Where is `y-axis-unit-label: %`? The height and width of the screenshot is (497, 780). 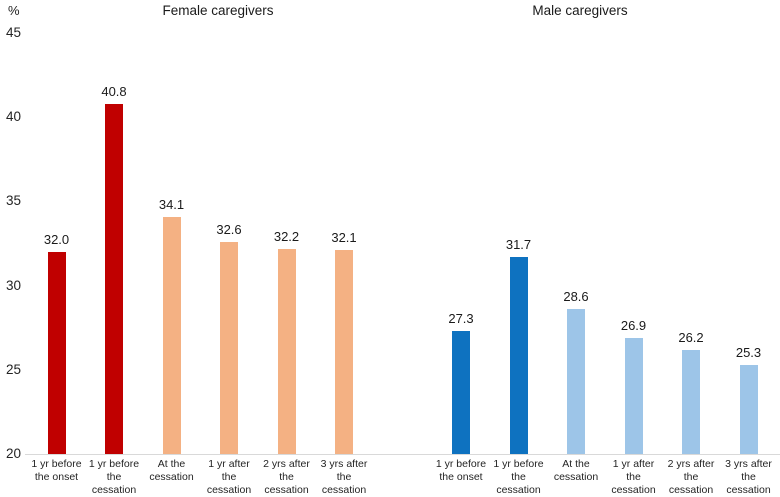
y-axis-unit-label: % is located at coordinates (14, 10).